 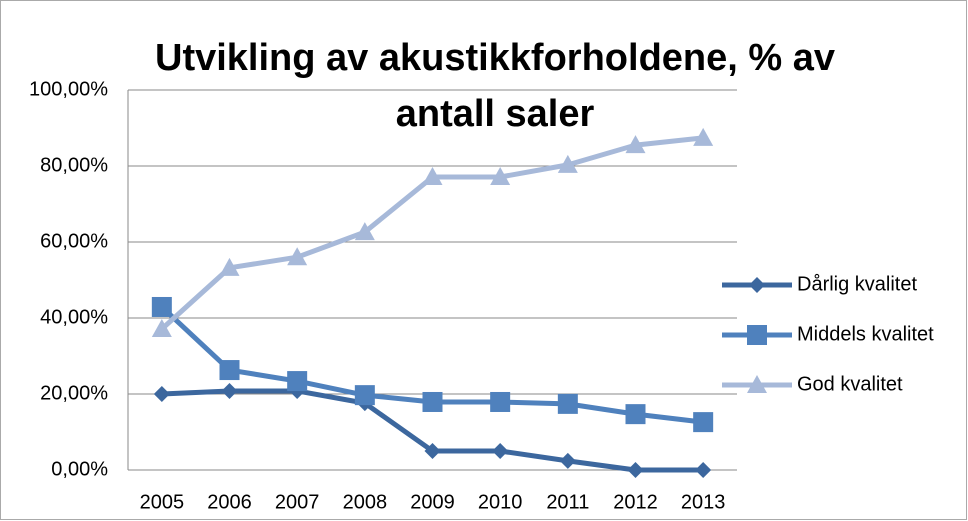 I want to click on x-tick-label: 2010, so click(x=500, y=502).